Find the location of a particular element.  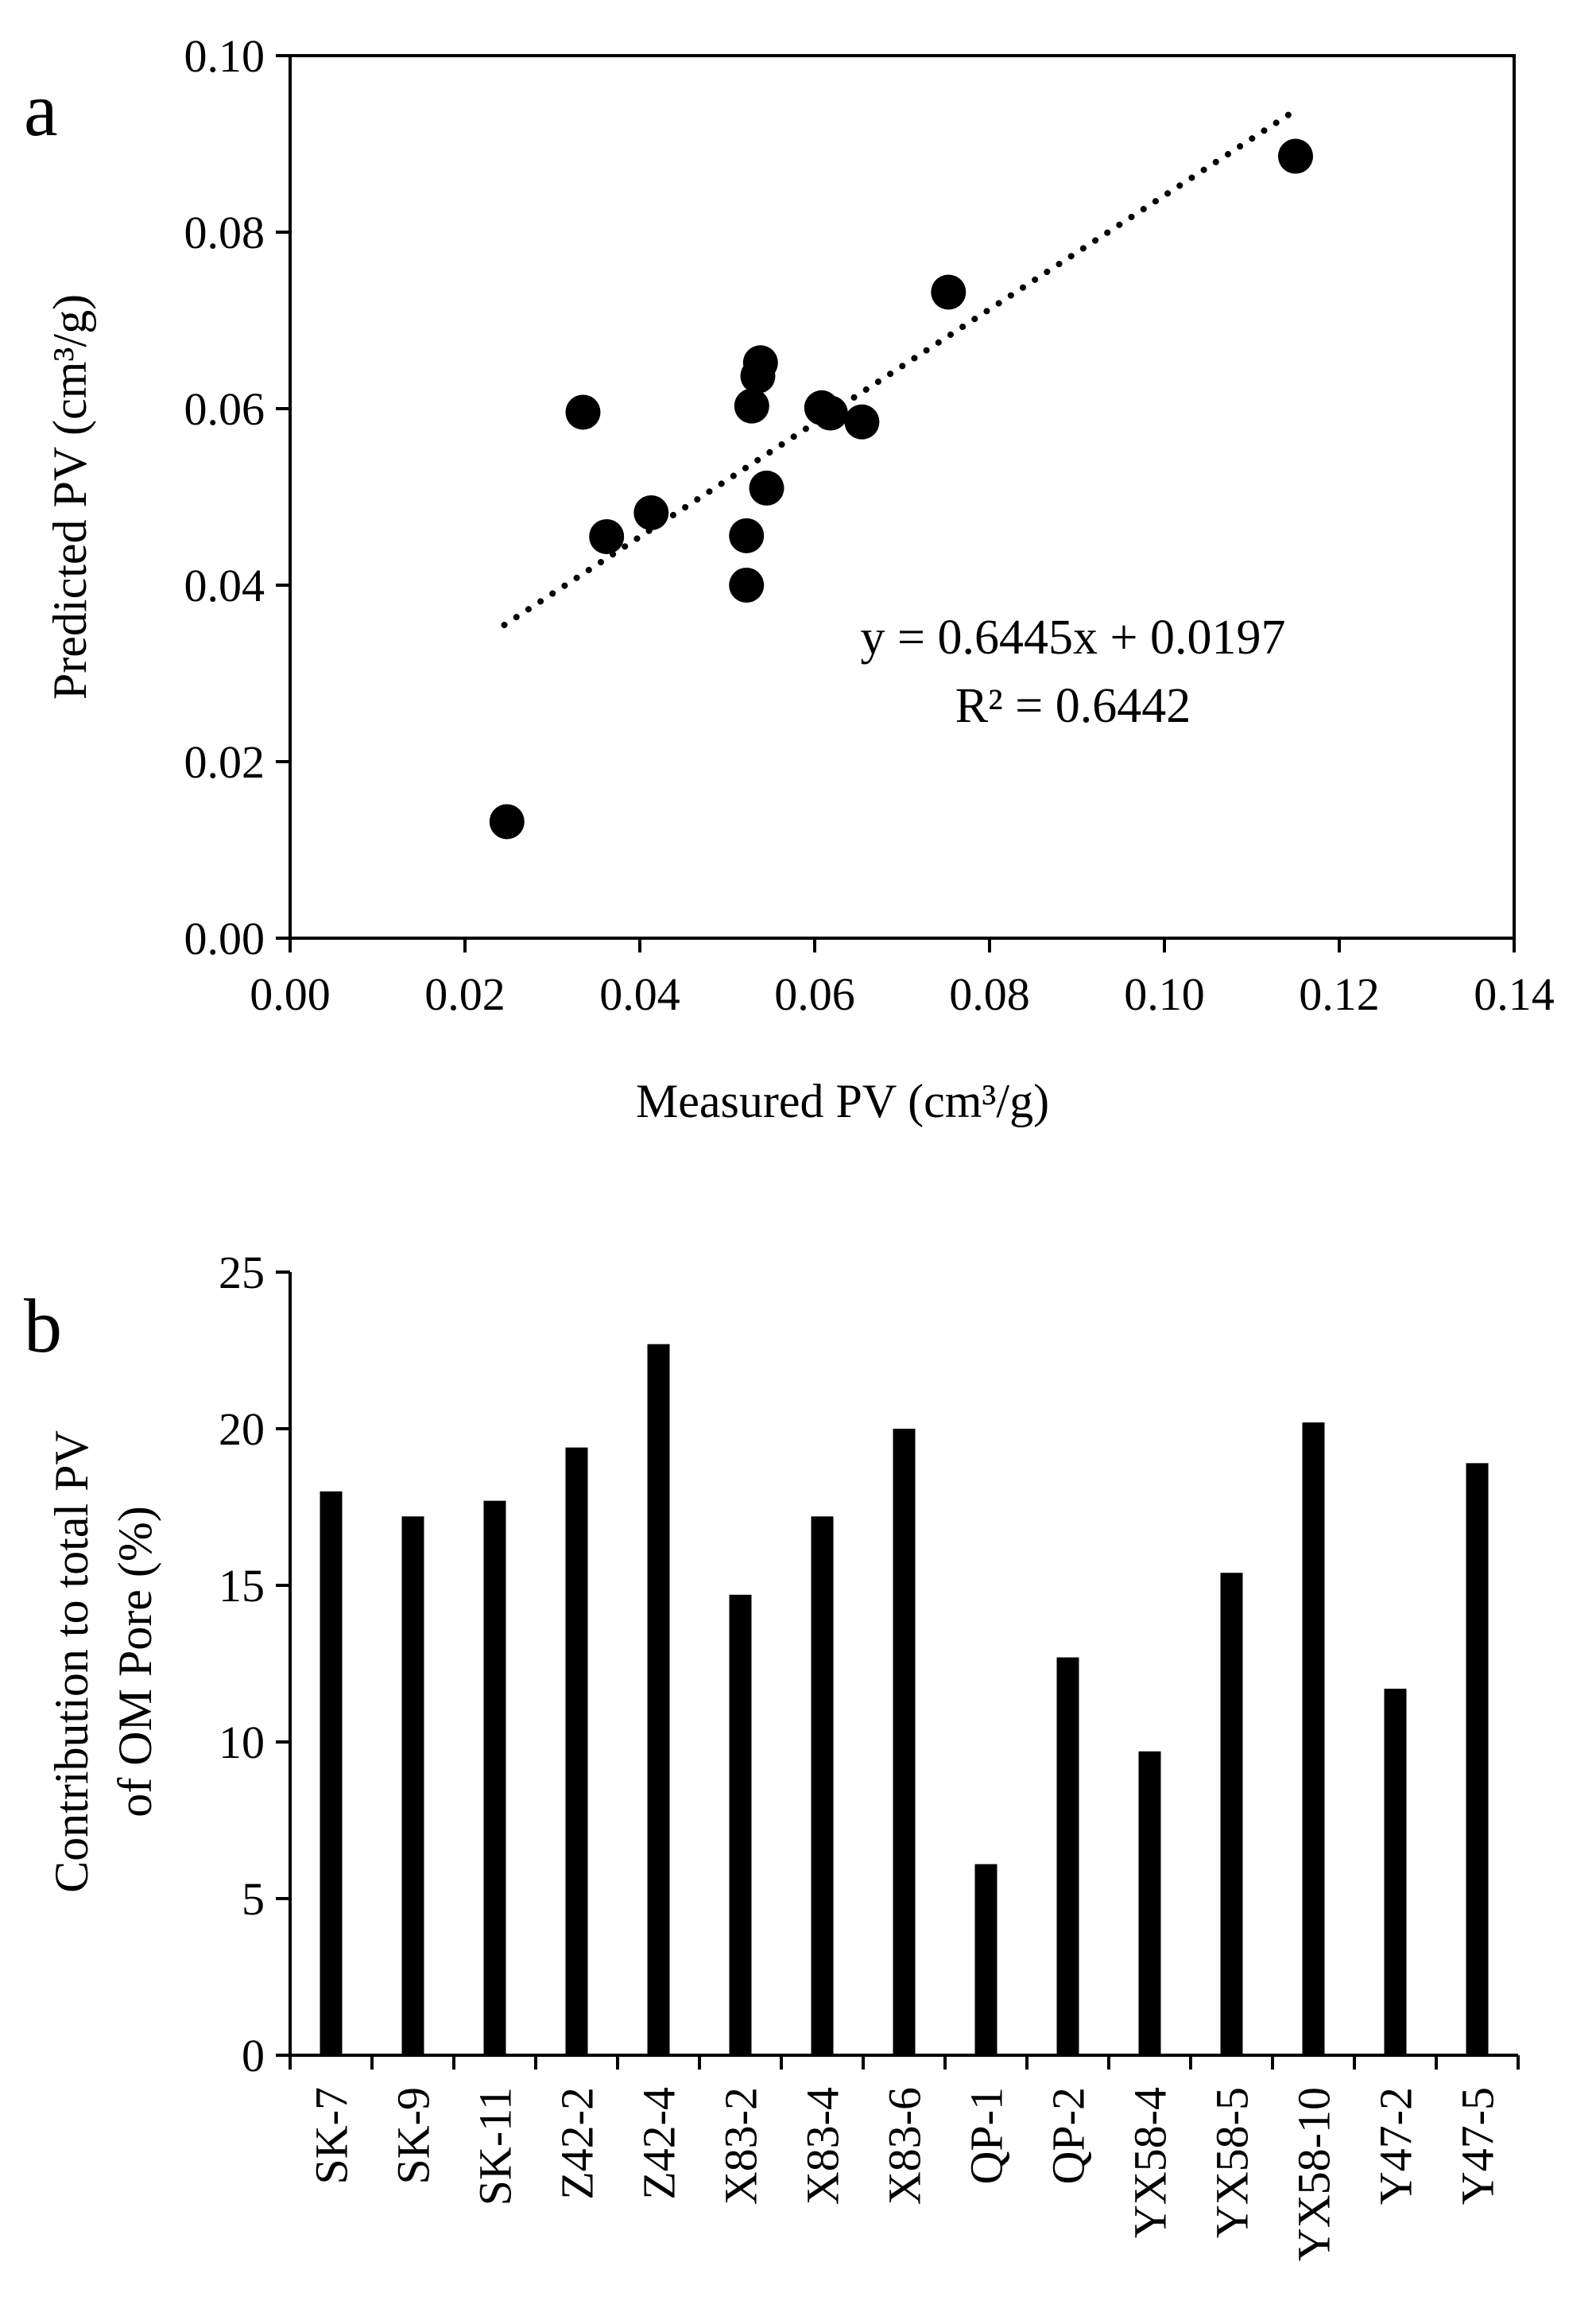

x-category-label: SK-11 is located at coordinates (495, 2146).